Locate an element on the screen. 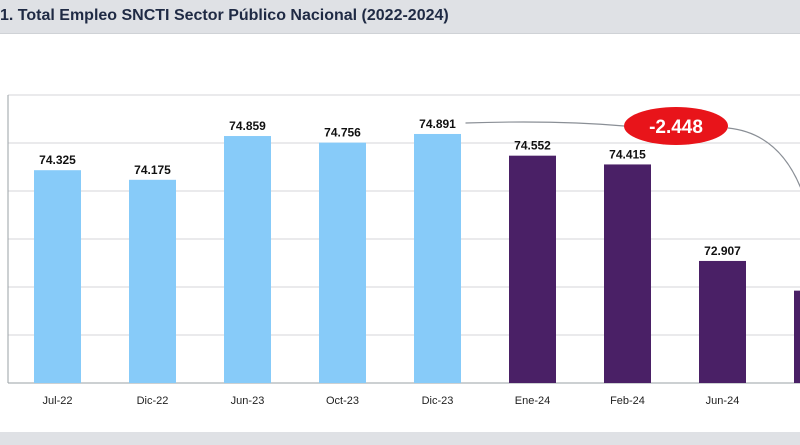  data-label: 74.756 is located at coordinates (342, 133).